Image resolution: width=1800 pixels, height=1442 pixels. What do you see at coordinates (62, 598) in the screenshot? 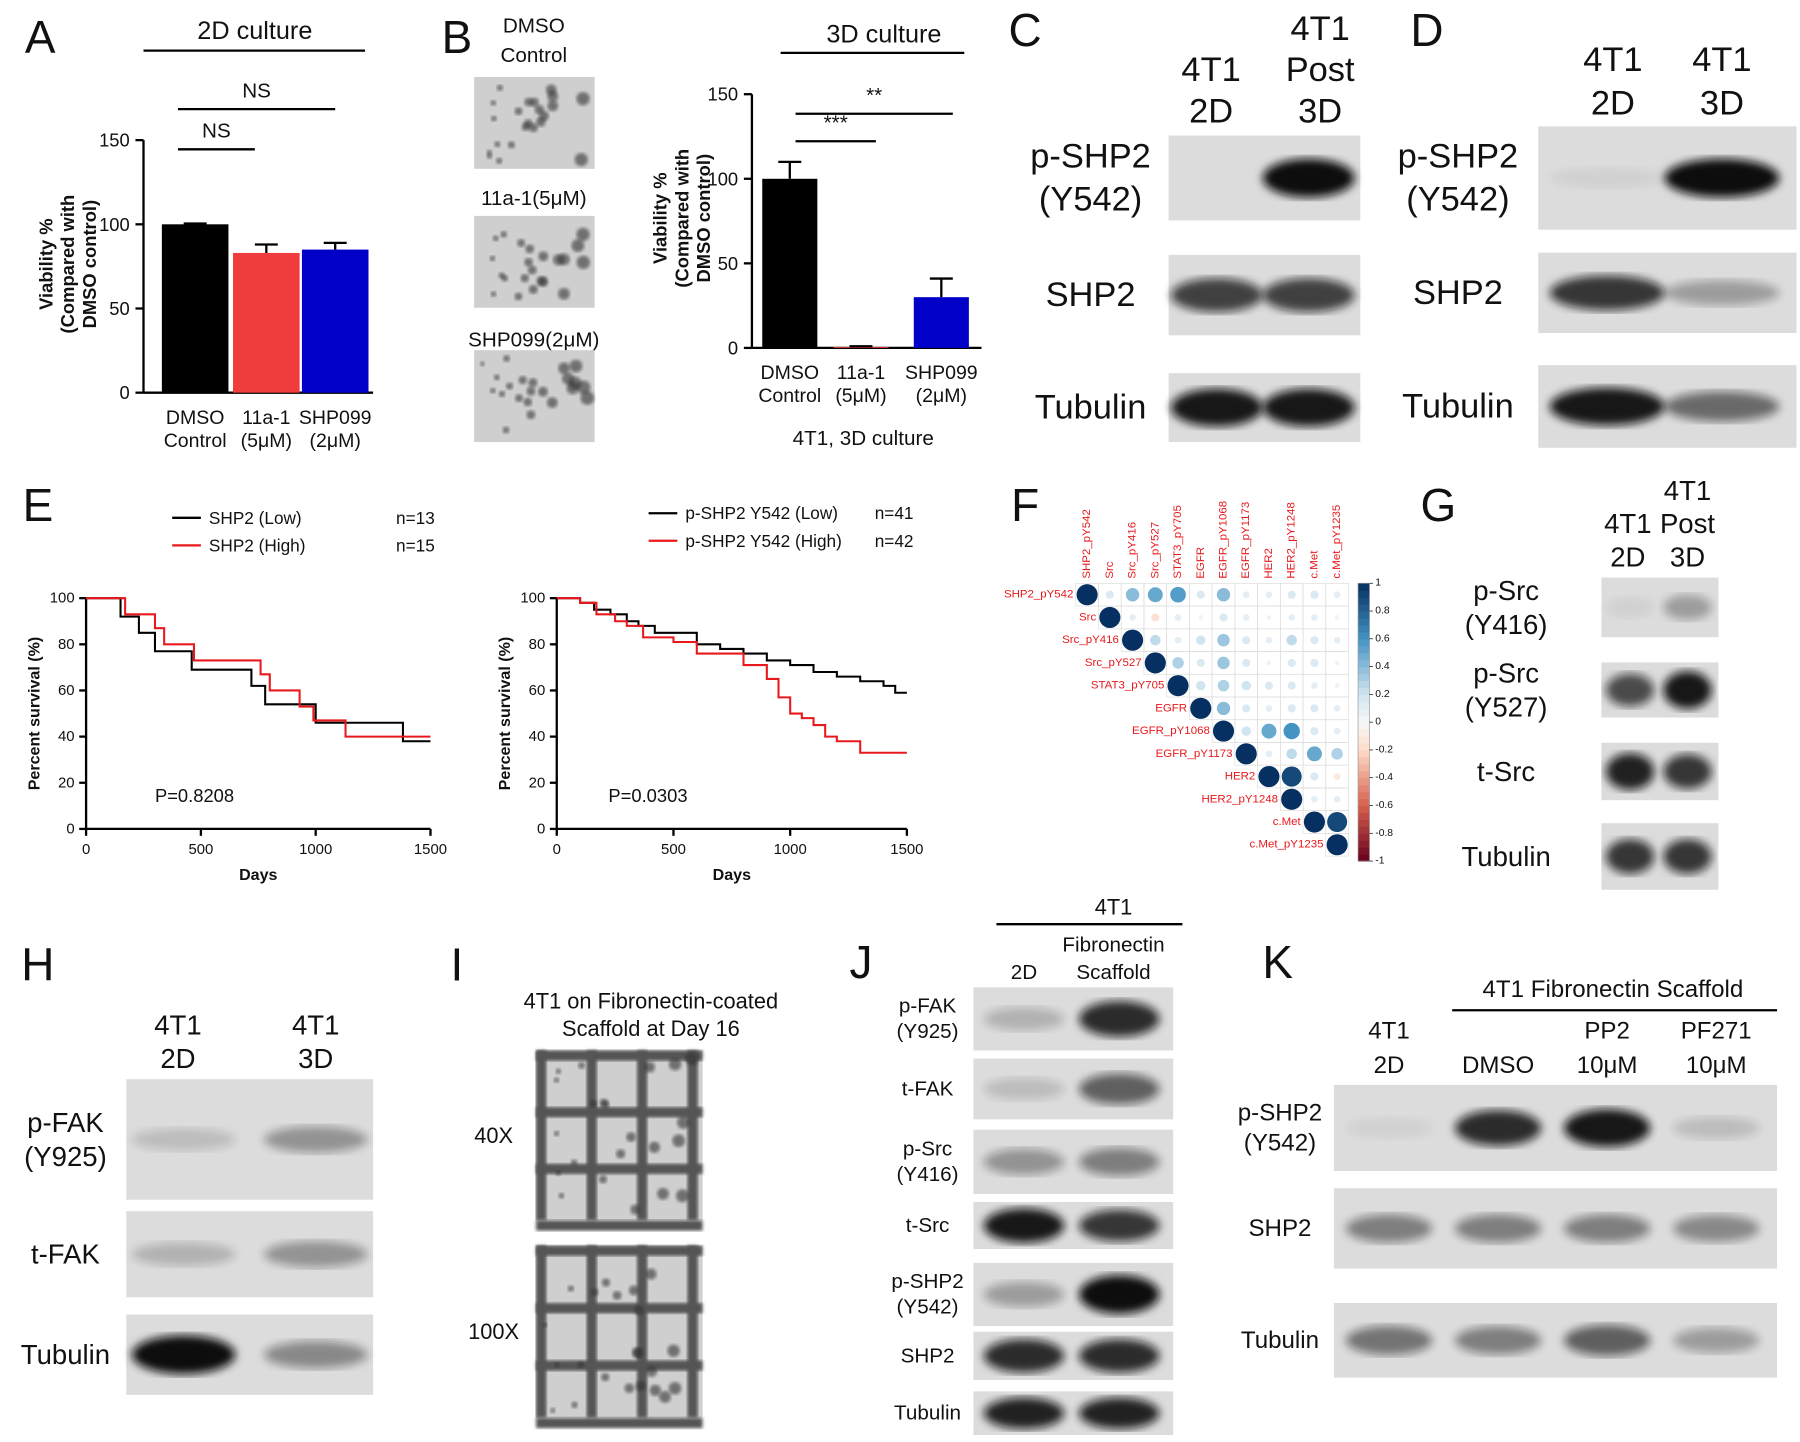
I see `y-tick-label: 100` at bounding box center [62, 598].